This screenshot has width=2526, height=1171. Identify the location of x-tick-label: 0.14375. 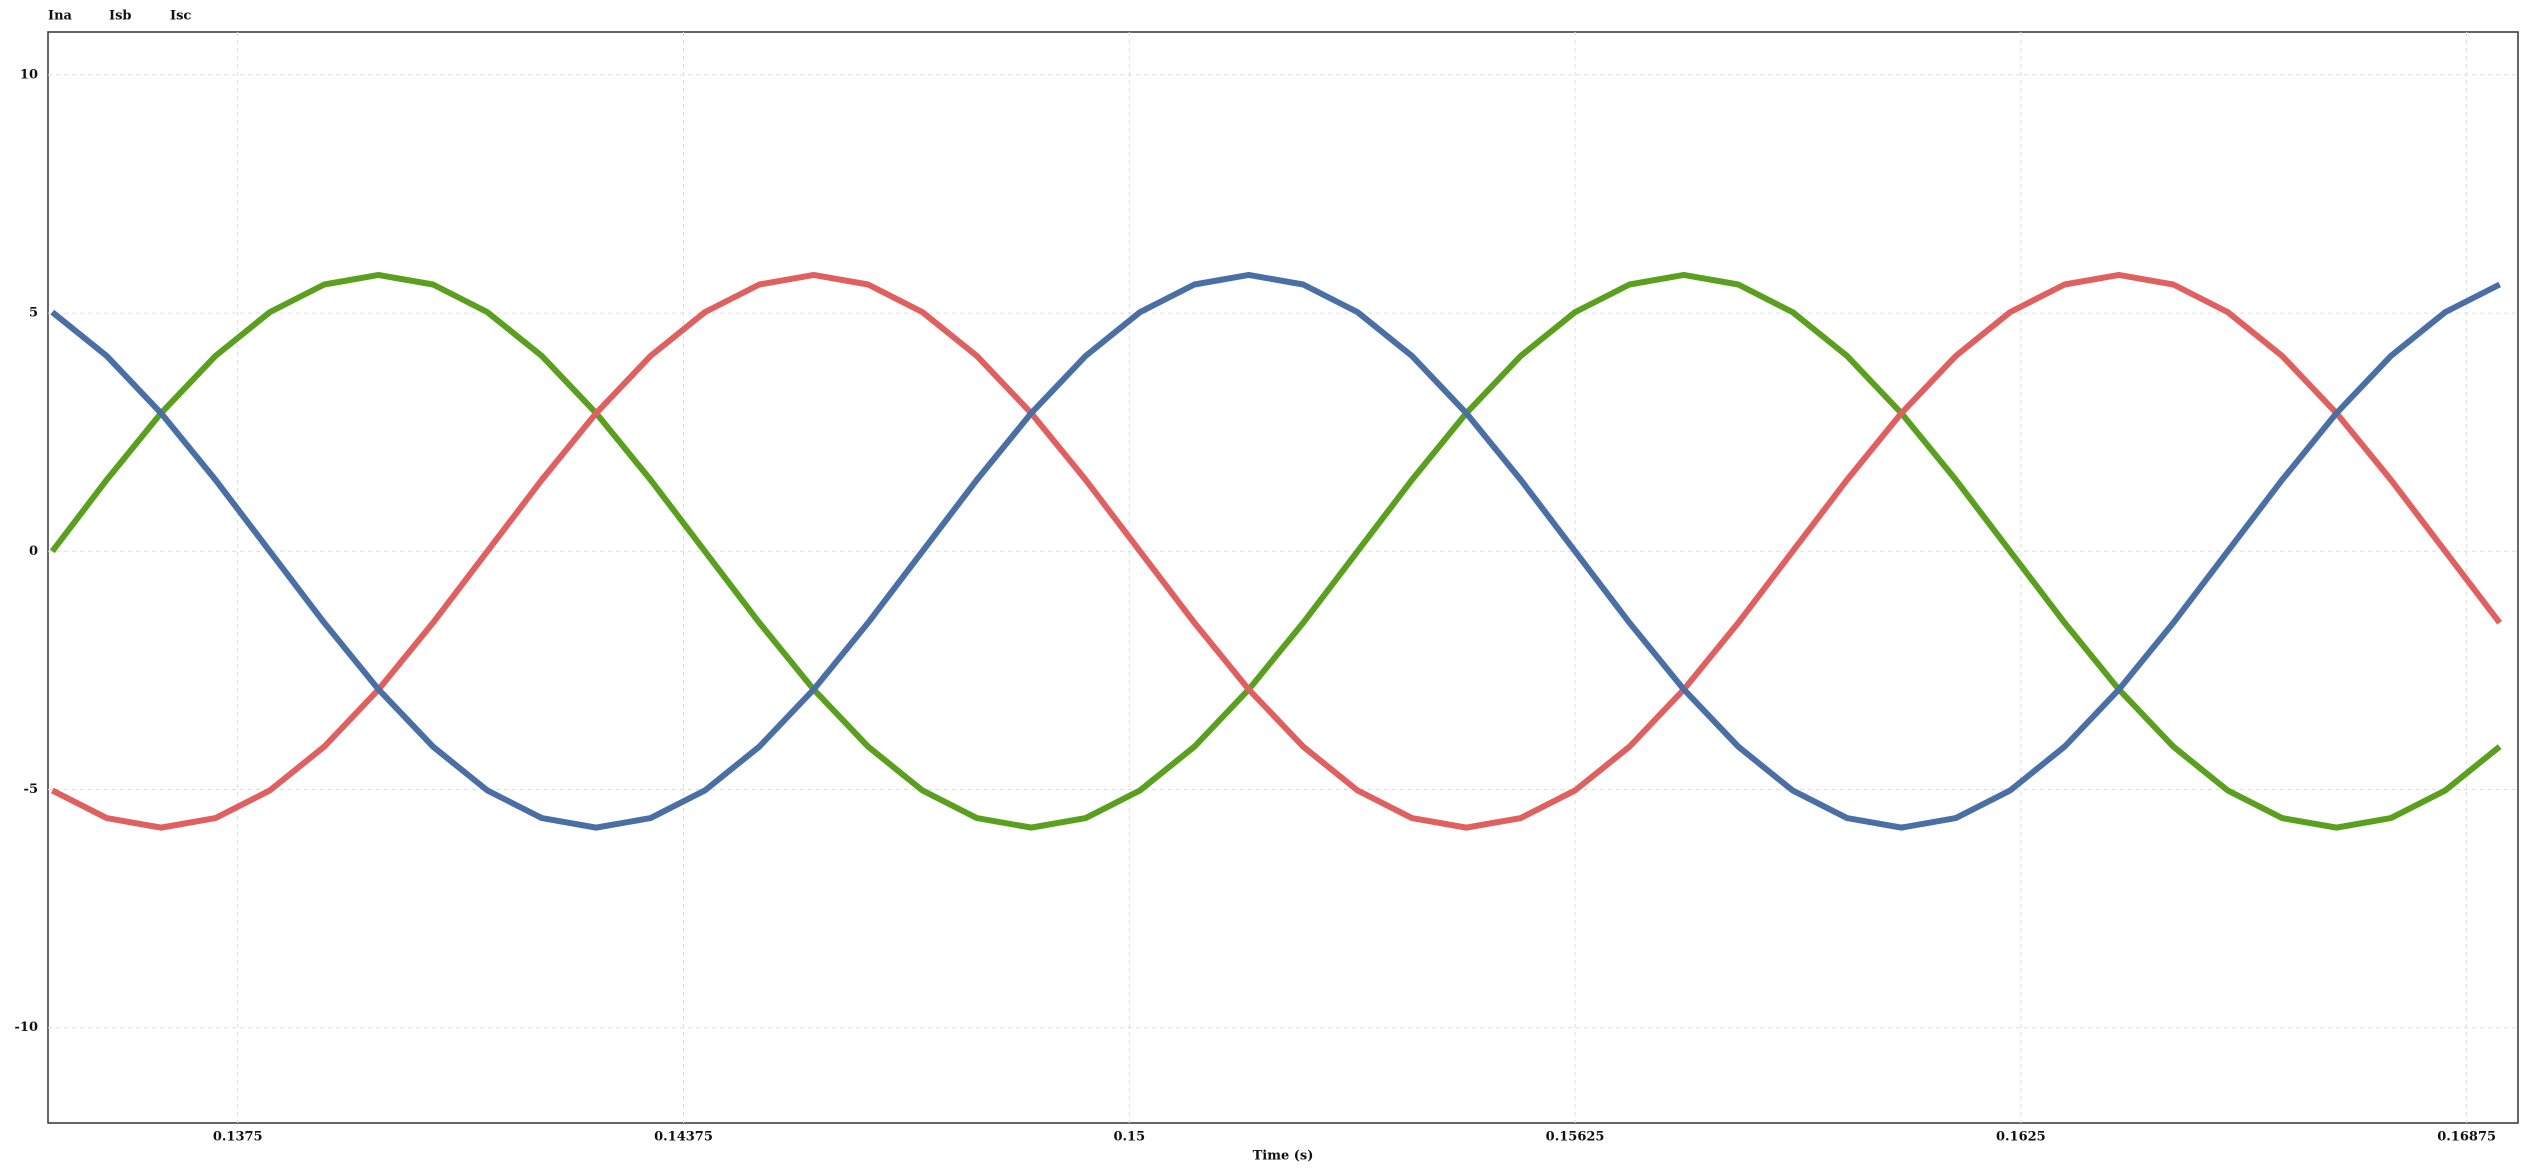
(683, 1137).